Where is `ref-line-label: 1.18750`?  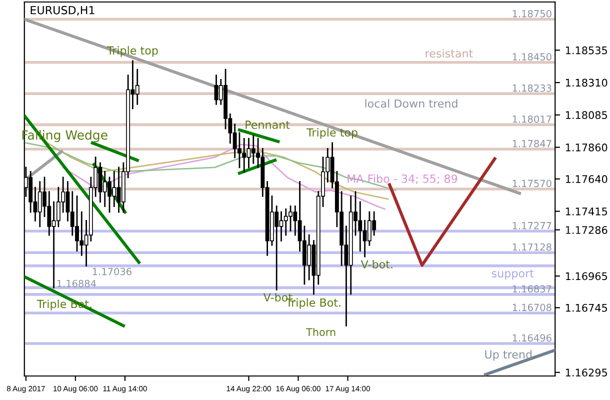 ref-line-label: 1.18750 is located at coordinates (532, 14).